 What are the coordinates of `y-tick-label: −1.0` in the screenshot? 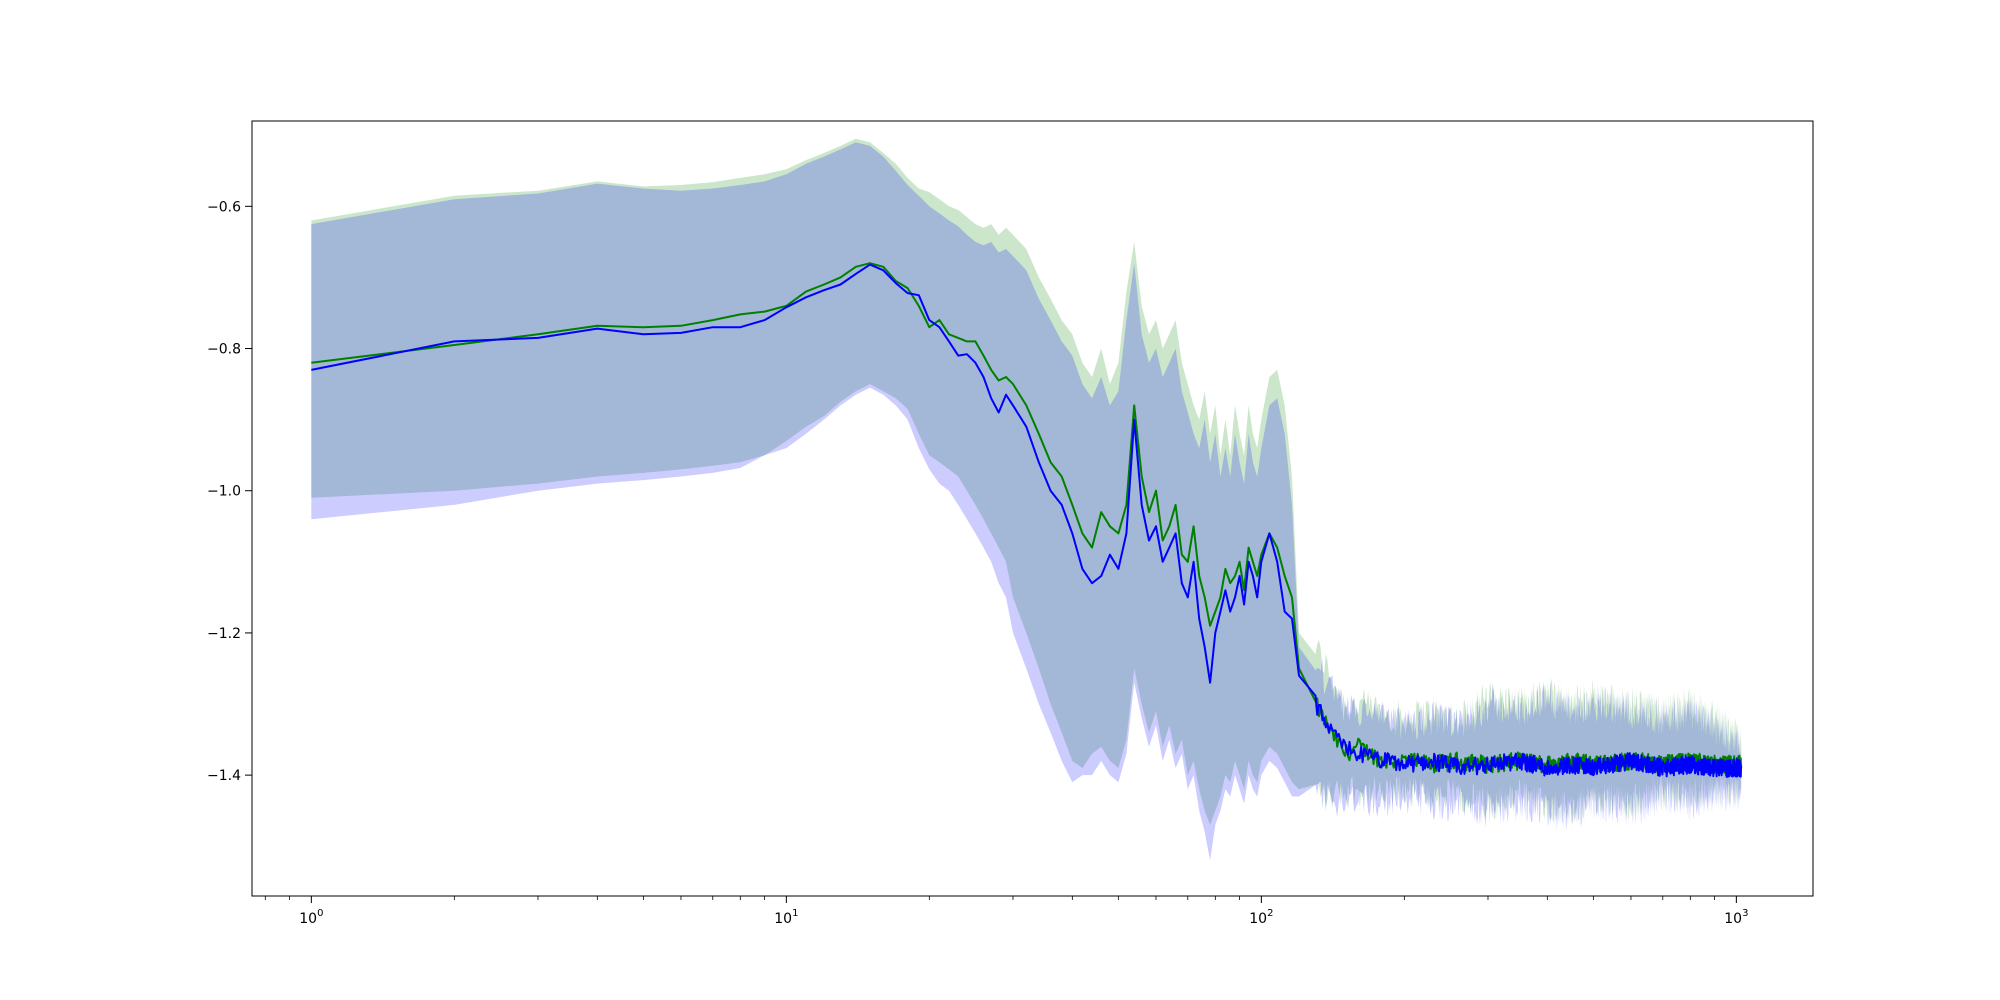 It's located at (224, 492).